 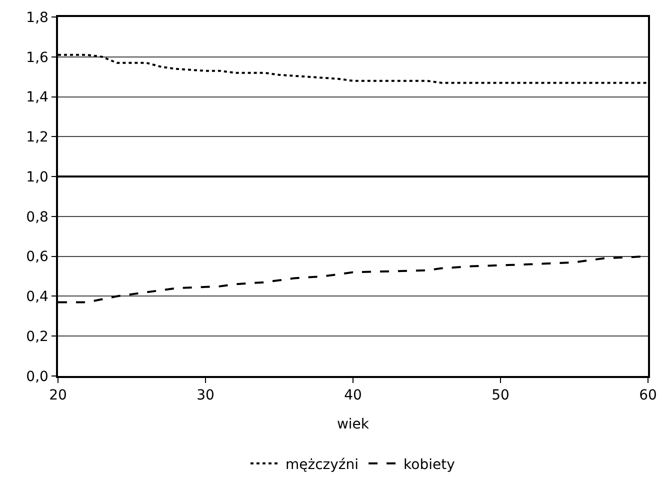 I want to click on x-tick-label: 20, so click(x=58, y=396).